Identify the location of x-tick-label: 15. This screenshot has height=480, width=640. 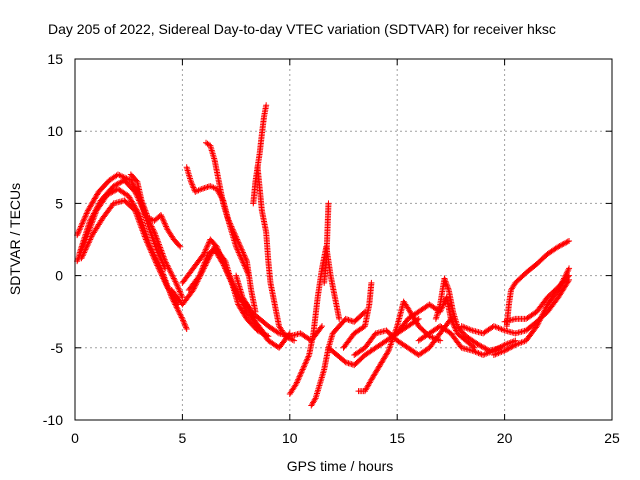
(397, 438).